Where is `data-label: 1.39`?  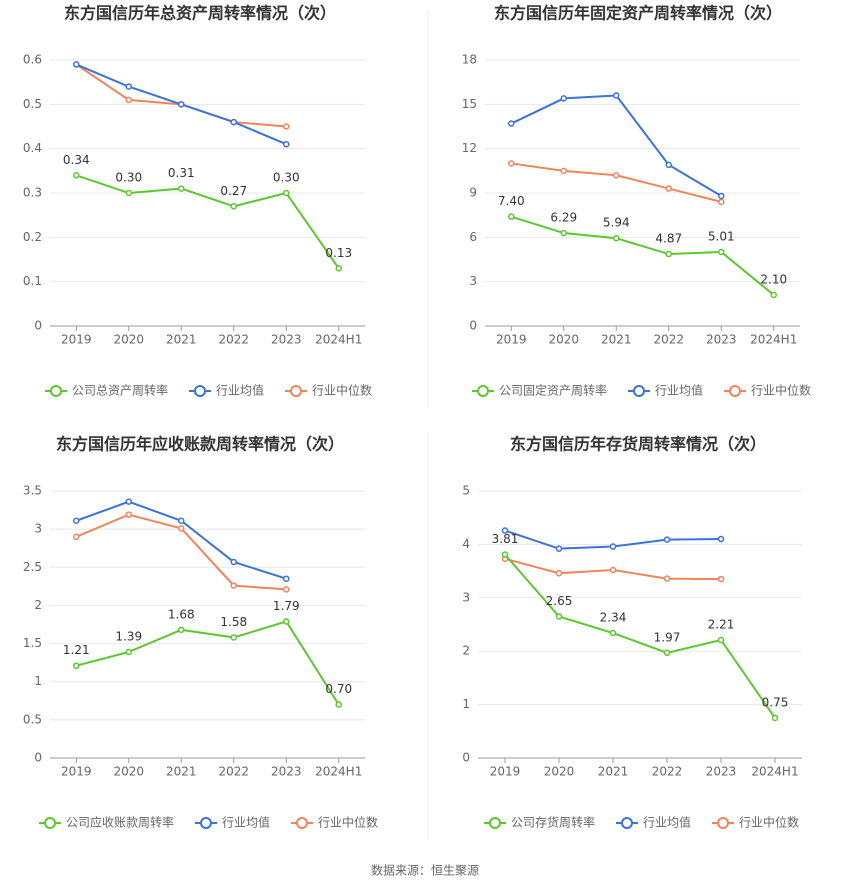
data-label: 1.39 is located at coordinates (128, 636).